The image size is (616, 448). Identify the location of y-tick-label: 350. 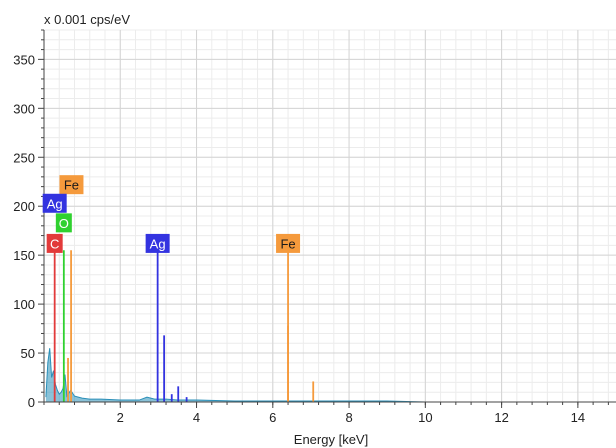
(24, 59).